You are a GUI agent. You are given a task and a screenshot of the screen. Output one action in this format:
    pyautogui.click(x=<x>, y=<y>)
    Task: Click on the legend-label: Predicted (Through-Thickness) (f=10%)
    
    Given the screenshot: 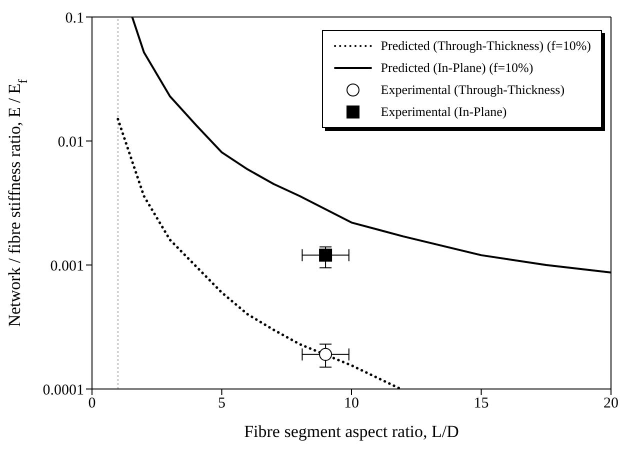 What is the action you would take?
    pyautogui.click(x=485, y=46)
    